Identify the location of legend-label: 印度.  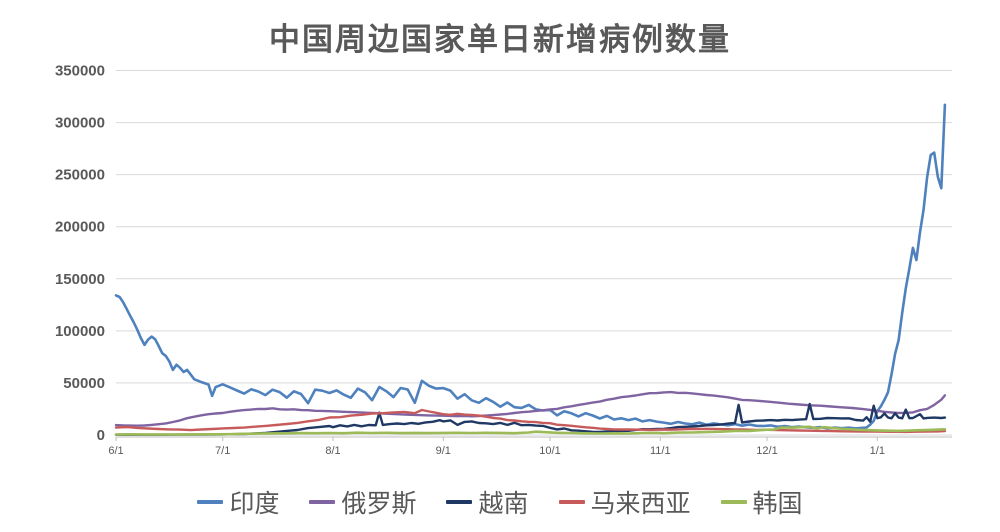
(254, 503).